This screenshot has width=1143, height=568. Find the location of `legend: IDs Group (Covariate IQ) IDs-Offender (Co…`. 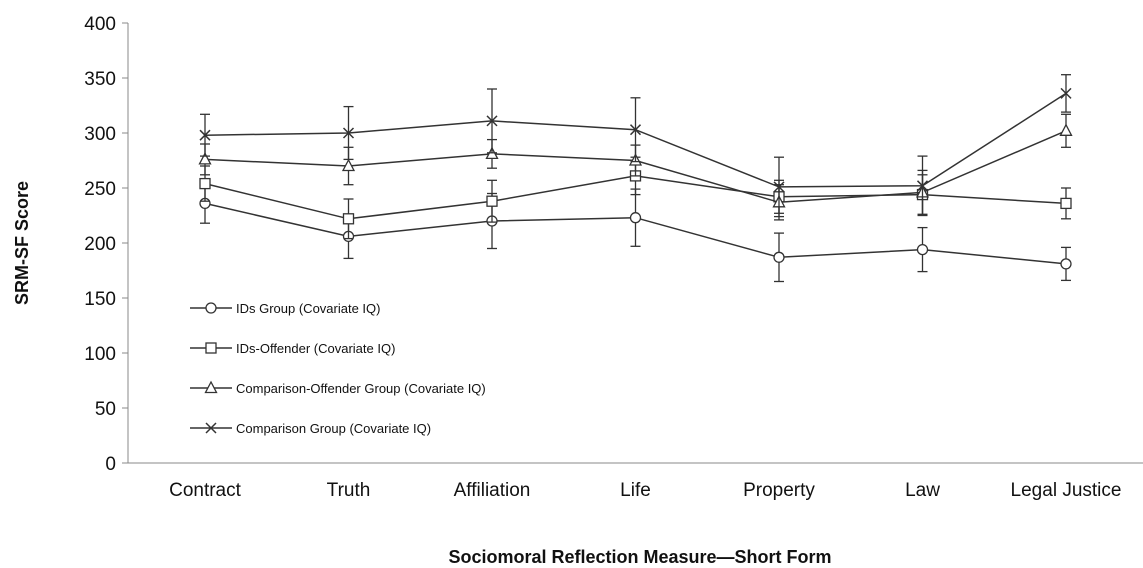

legend: IDs Group (Covariate IQ) IDs-Offender (Co… is located at coordinates (338, 368).